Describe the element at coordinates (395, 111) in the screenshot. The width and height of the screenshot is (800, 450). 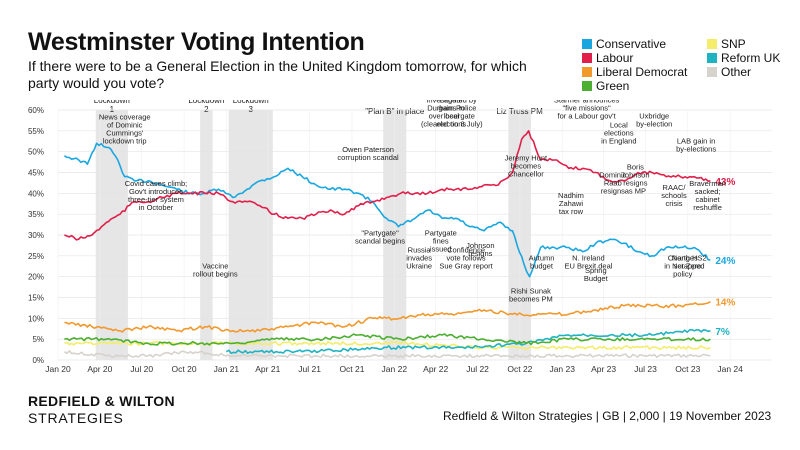
I see `period-label: "Plan B" in place` at that location.